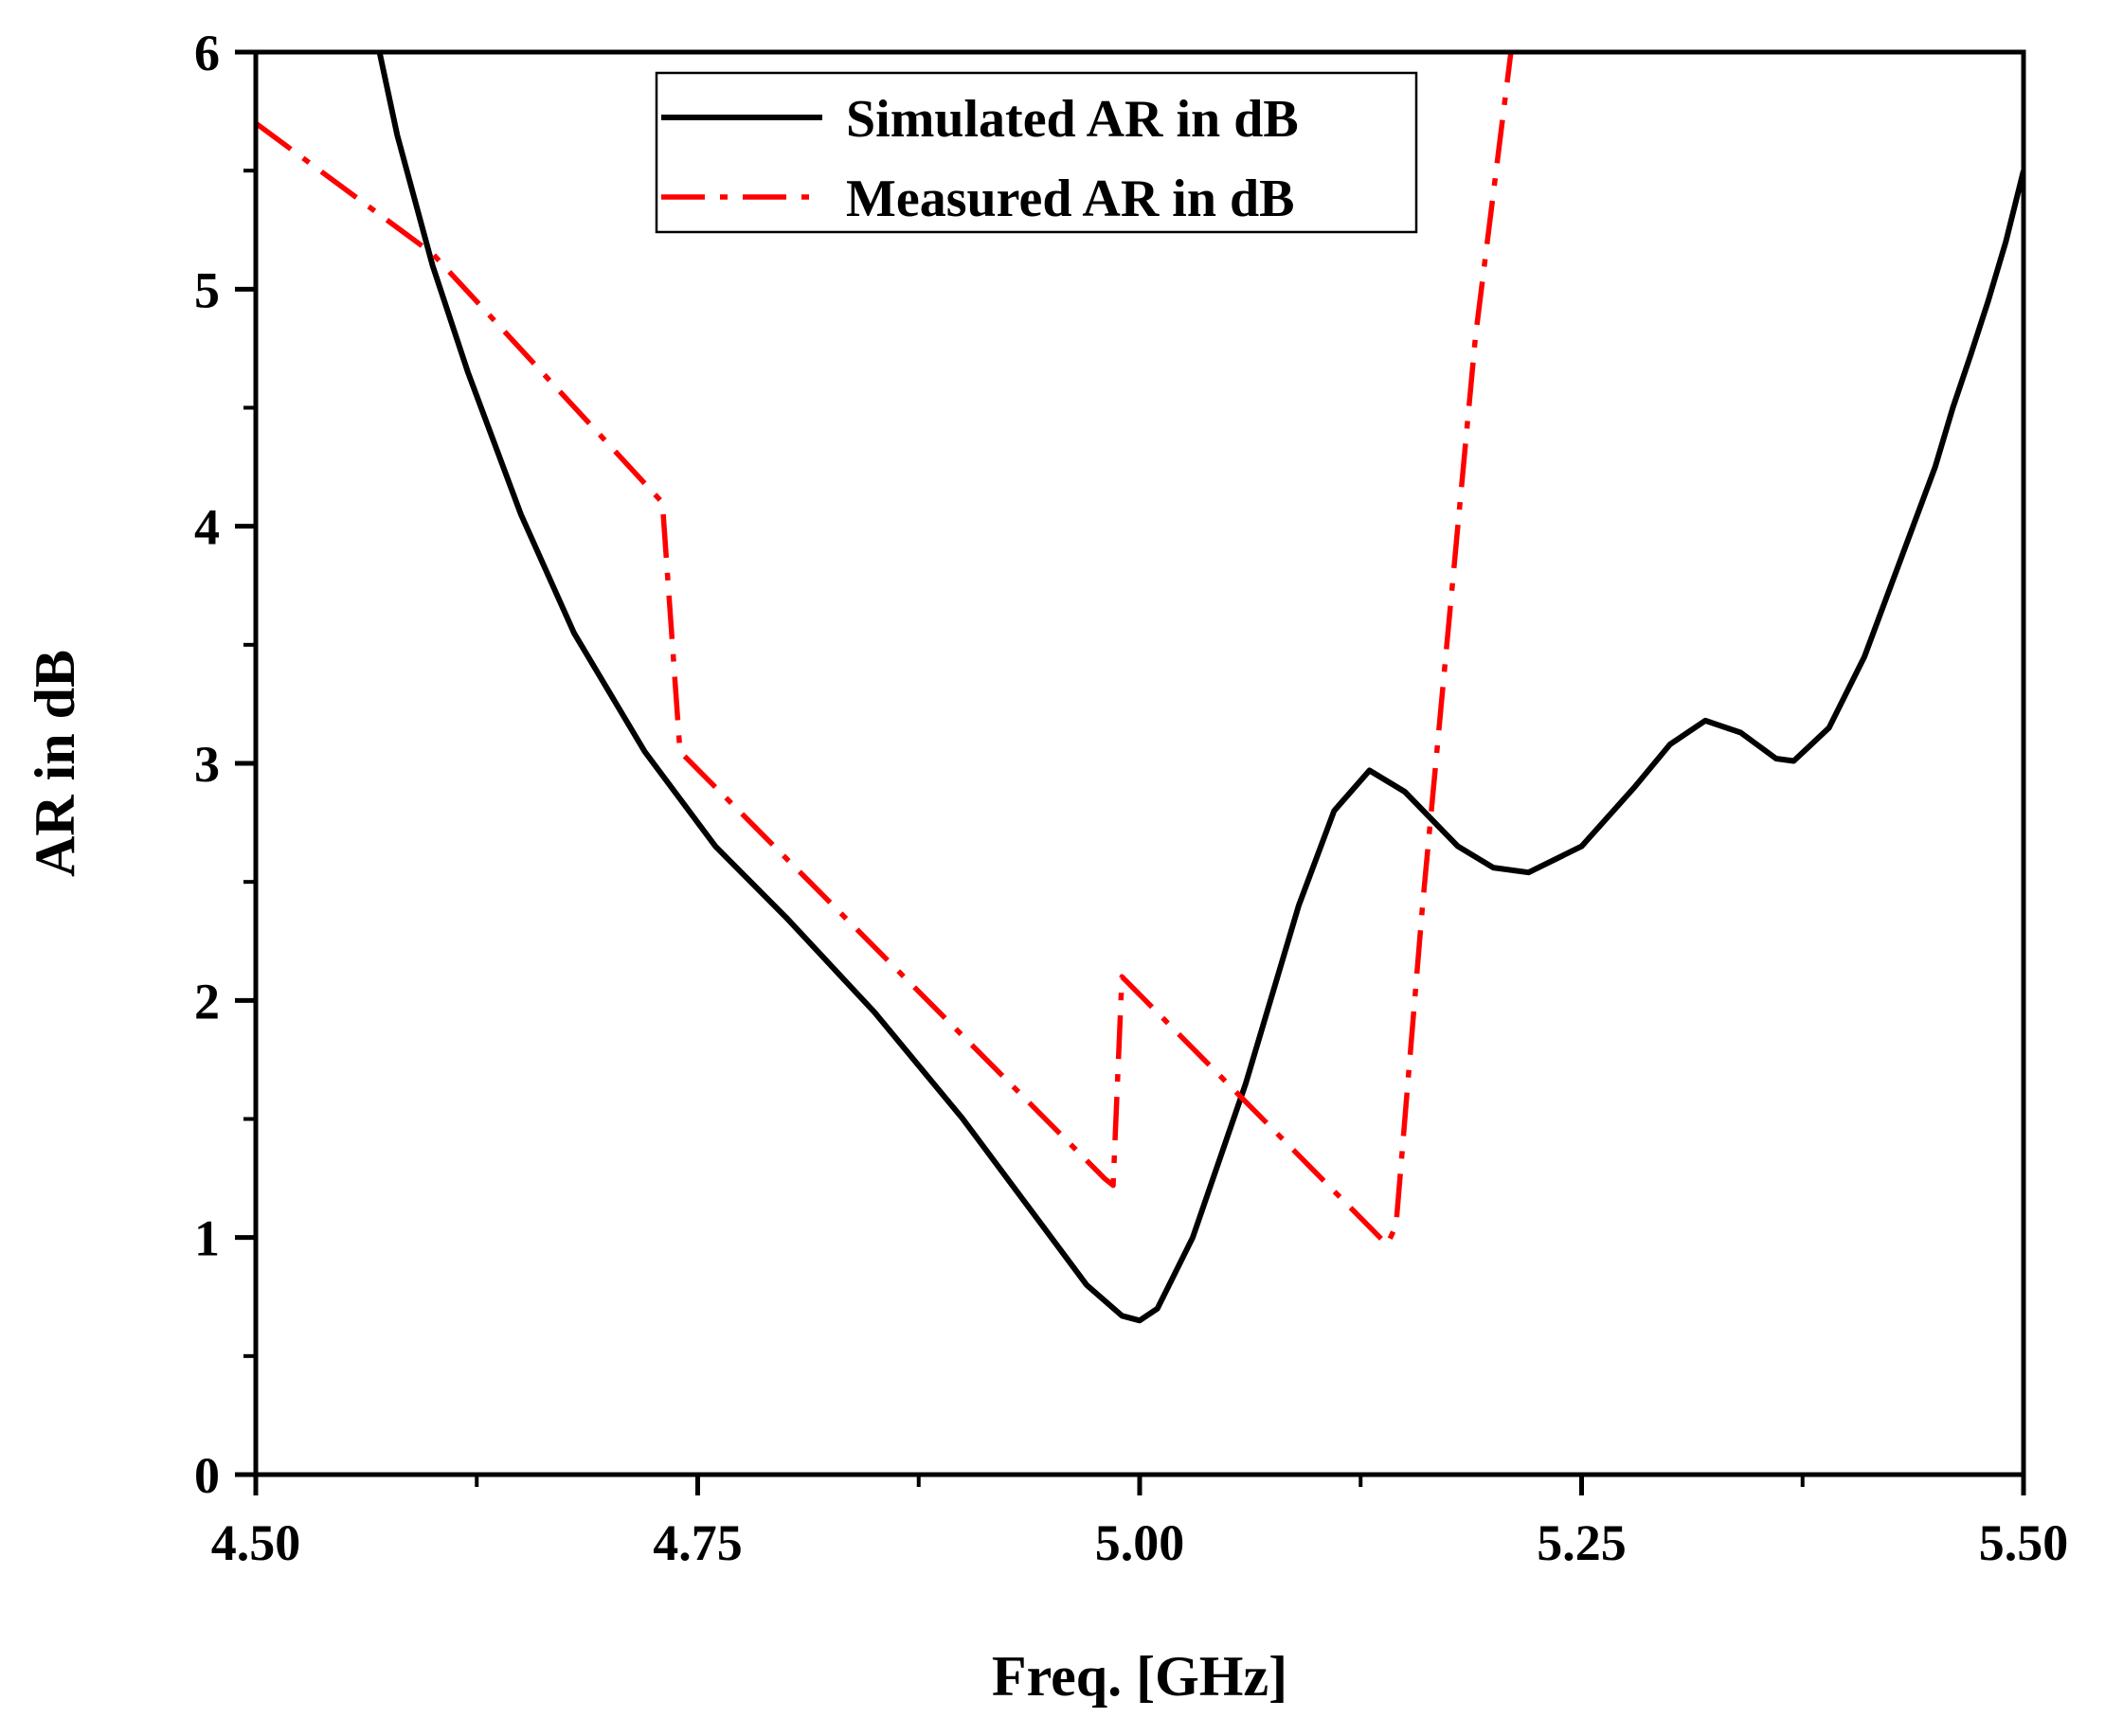 This screenshot has height=1736, width=2105. Describe the element at coordinates (225, 764) in the screenshot. I see `y-axis: 0 1 2 3 4 5 6` at that location.